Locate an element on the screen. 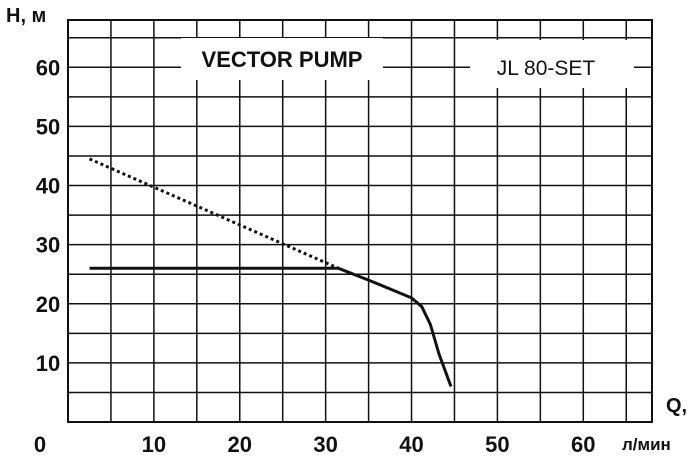 The image size is (700, 470). x-axis-label-unit: л/мин is located at coordinates (646, 444).